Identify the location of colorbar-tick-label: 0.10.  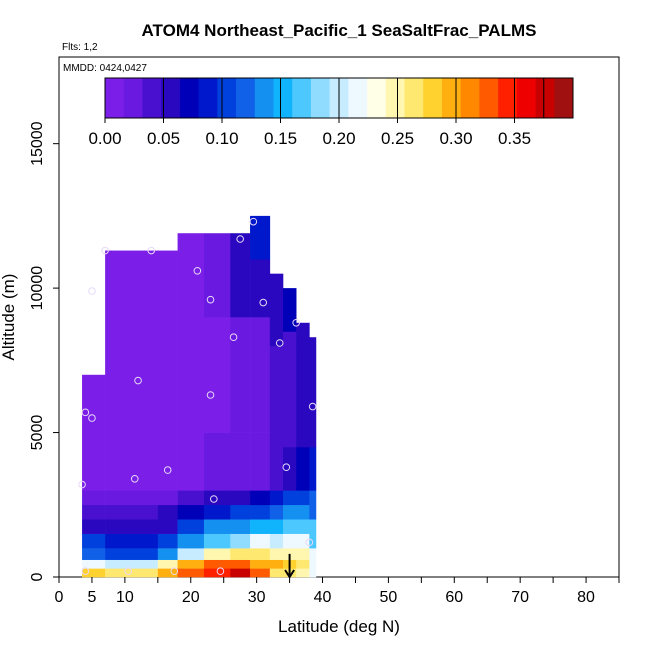
(221, 138).